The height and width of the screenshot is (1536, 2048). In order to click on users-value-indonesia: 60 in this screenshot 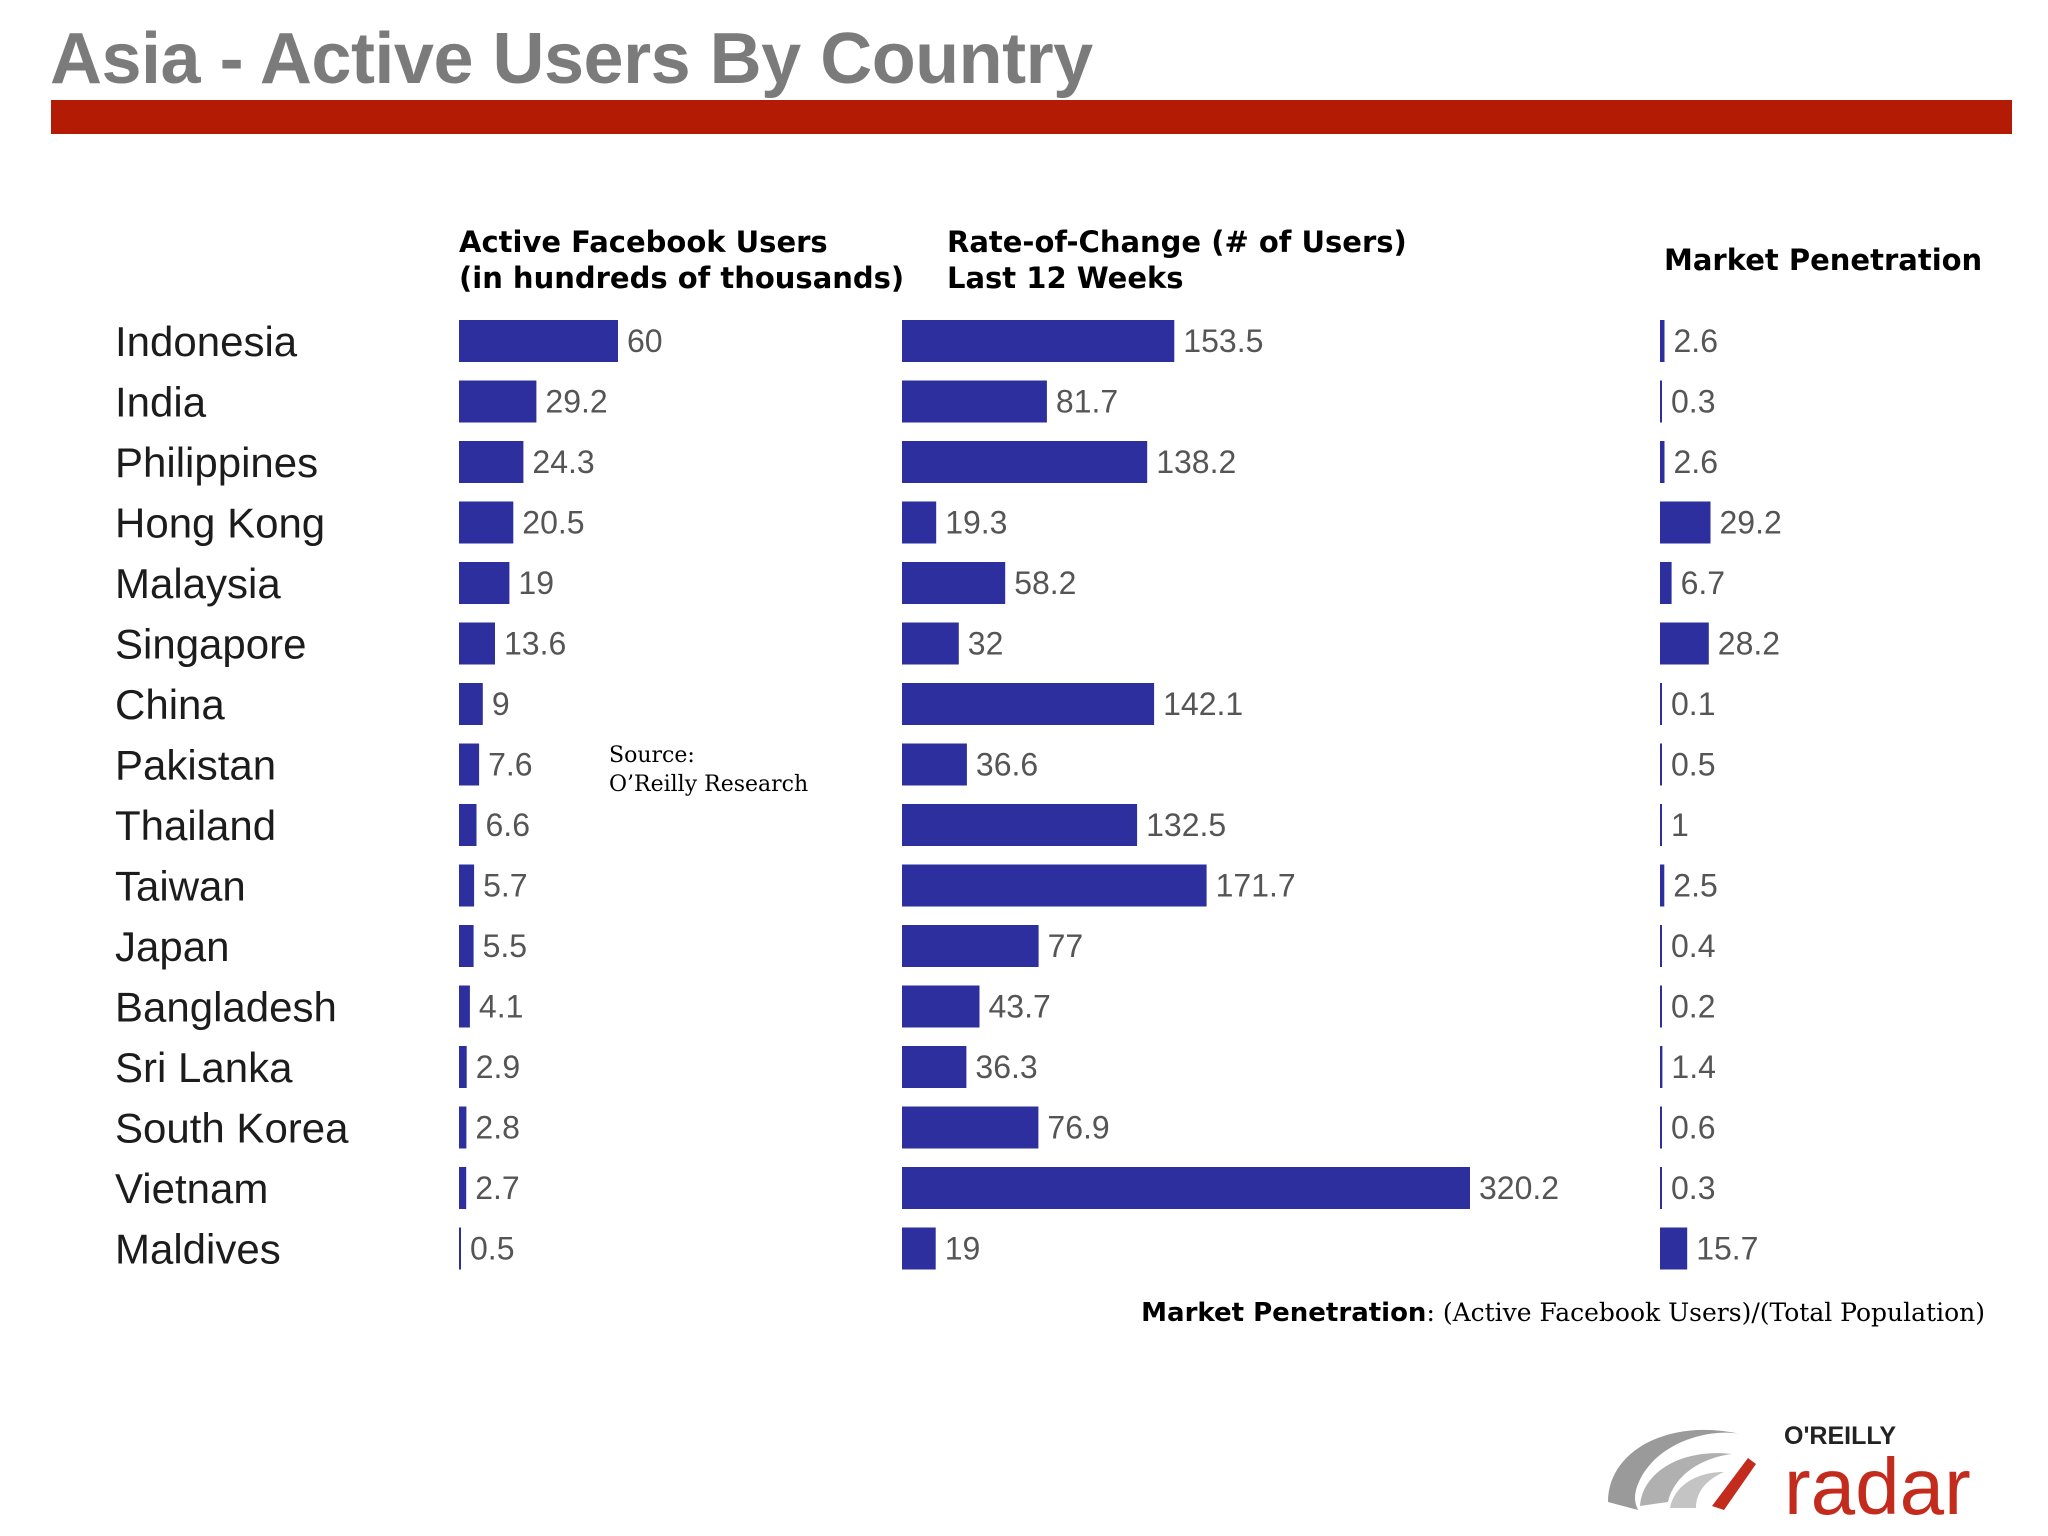, I will do `click(645, 341)`.